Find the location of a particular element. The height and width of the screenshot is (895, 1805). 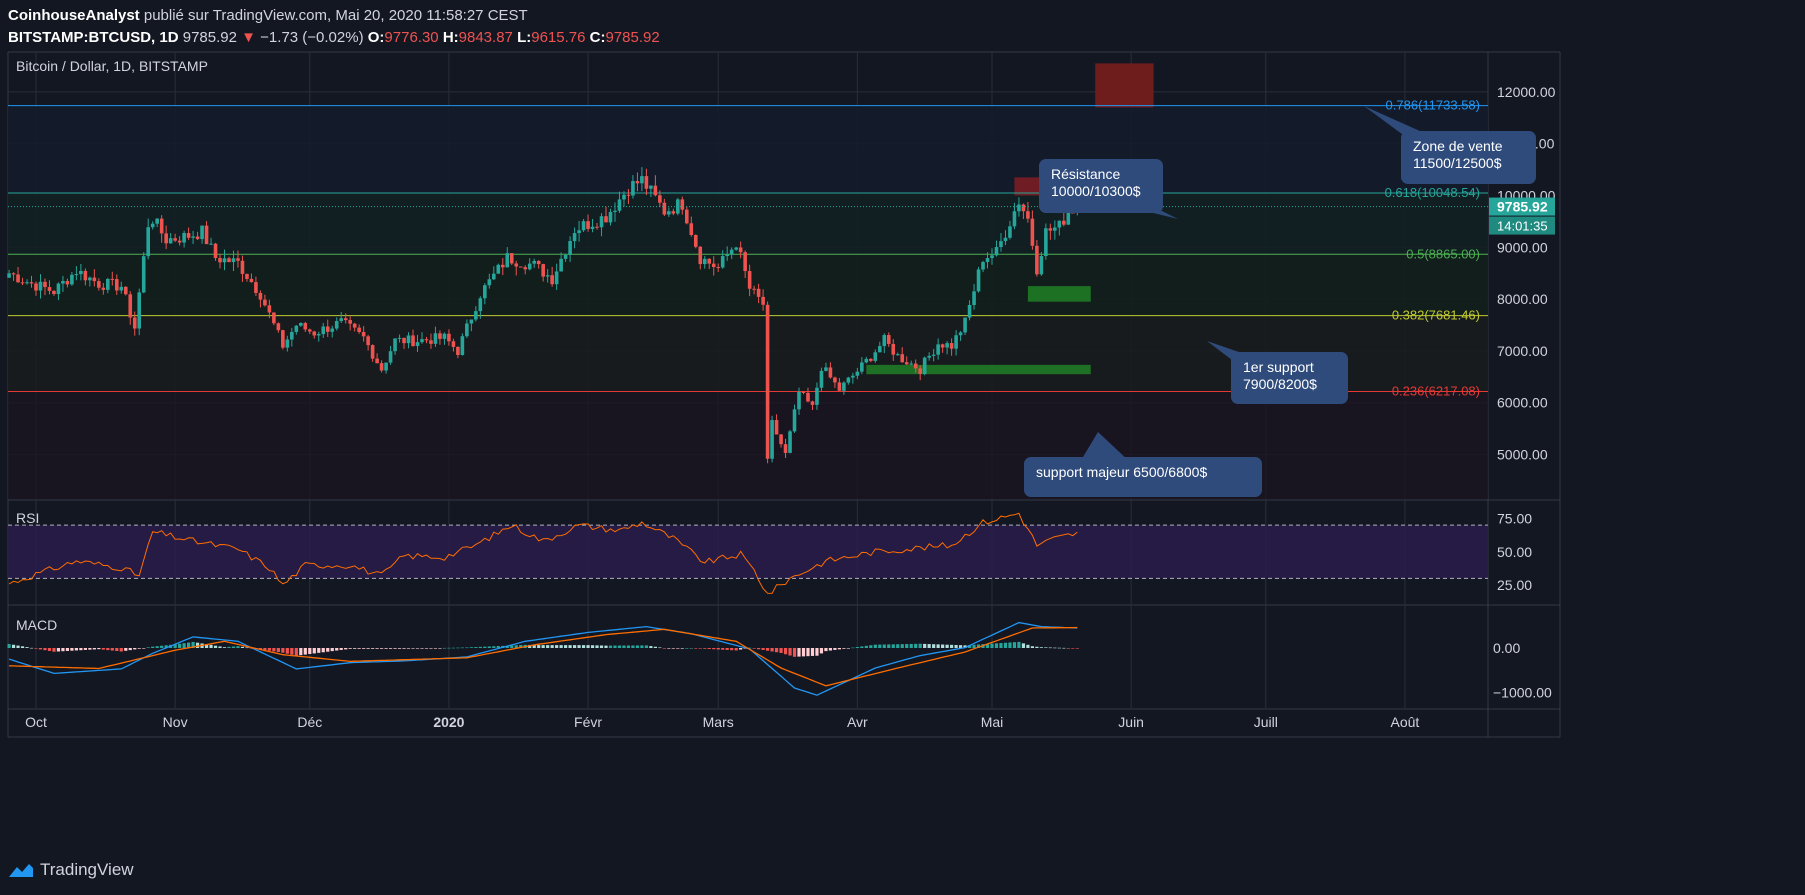

macd-line is located at coordinates (543, 658).